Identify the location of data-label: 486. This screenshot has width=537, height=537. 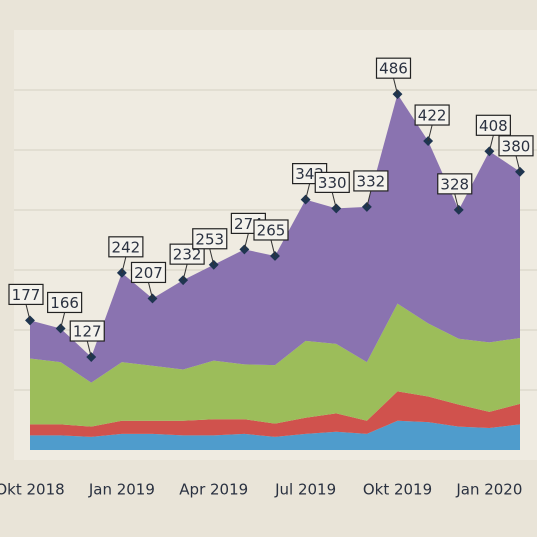
(393, 69).